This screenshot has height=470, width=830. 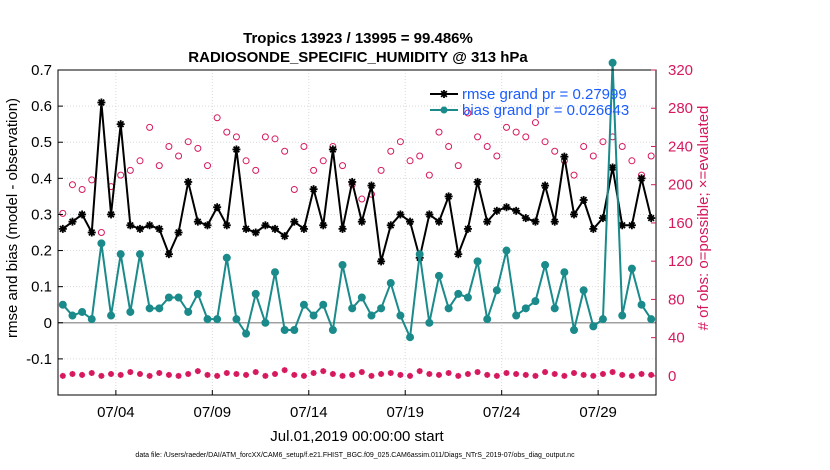 What do you see at coordinates (545, 110) in the screenshot?
I see `legend-bias-label: bias grand pr = 0.026643` at bounding box center [545, 110].